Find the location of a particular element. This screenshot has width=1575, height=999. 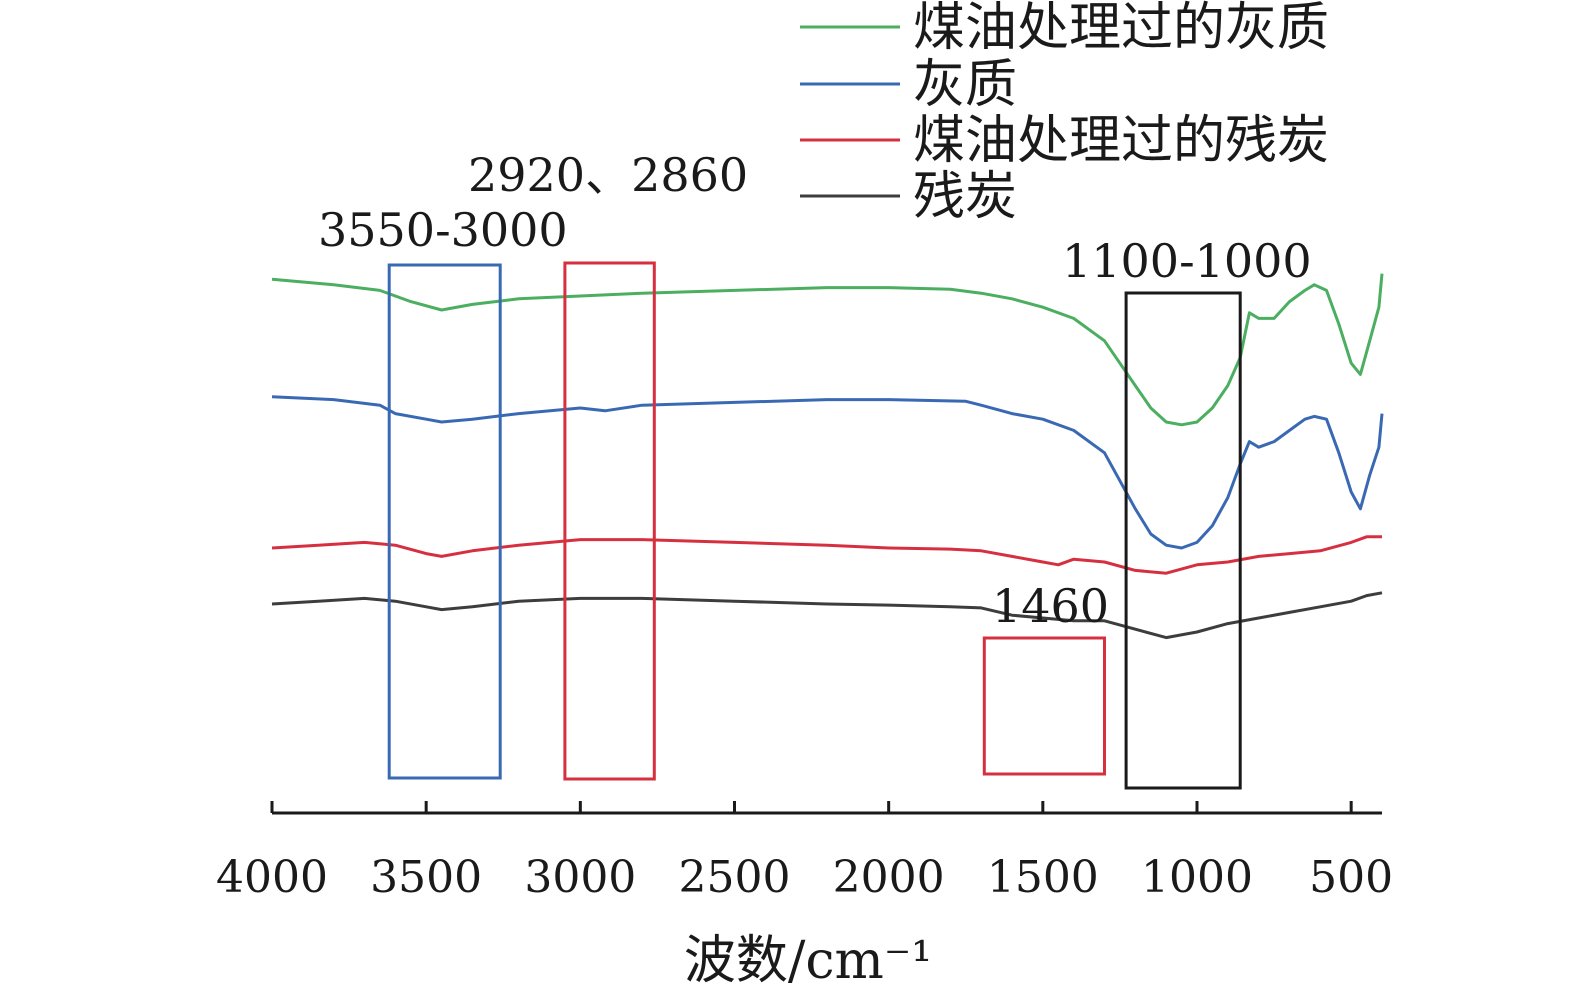

annotation-label-4: 1100-1000 is located at coordinates (1187, 261).